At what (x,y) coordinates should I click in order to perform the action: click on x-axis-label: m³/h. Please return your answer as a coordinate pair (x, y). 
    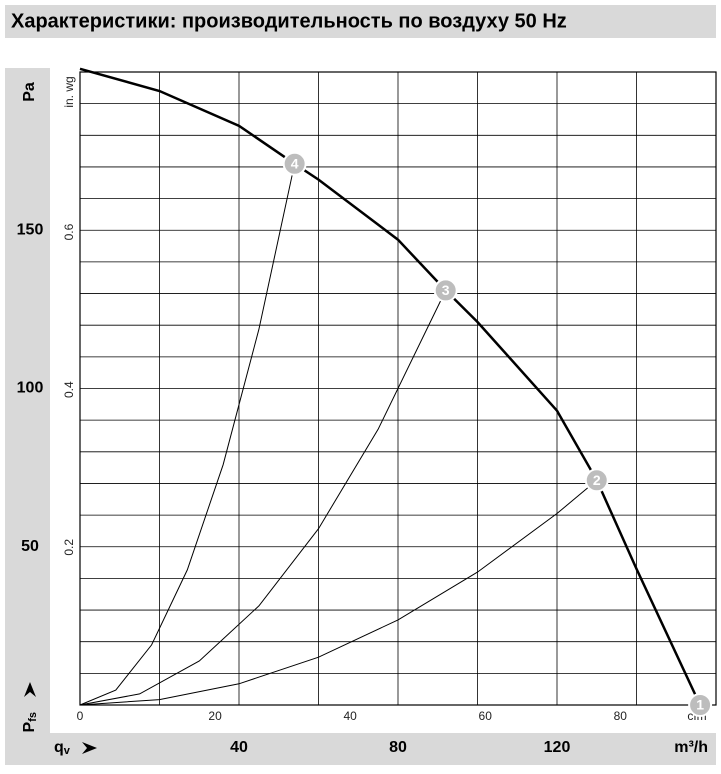
    Looking at the image, I should click on (691, 747).